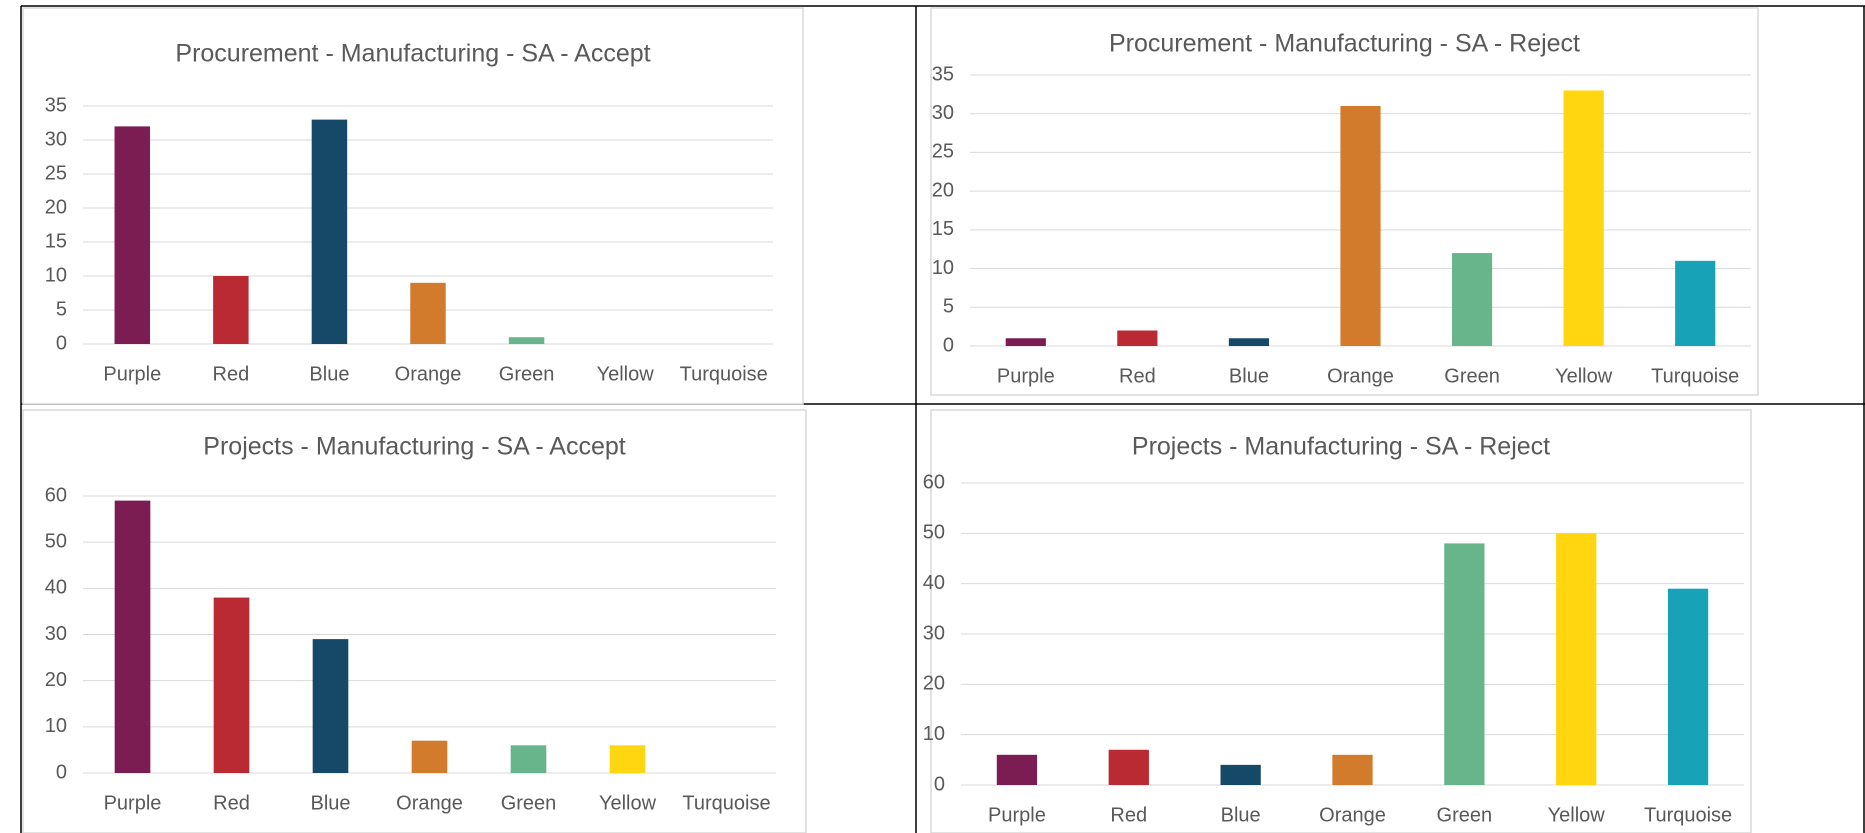 Image resolution: width=1865 pixels, height=833 pixels. What do you see at coordinates (1341, 447) in the screenshot?
I see `chart-title: Projects - Manufacturing - SA - Reject` at bounding box center [1341, 447].